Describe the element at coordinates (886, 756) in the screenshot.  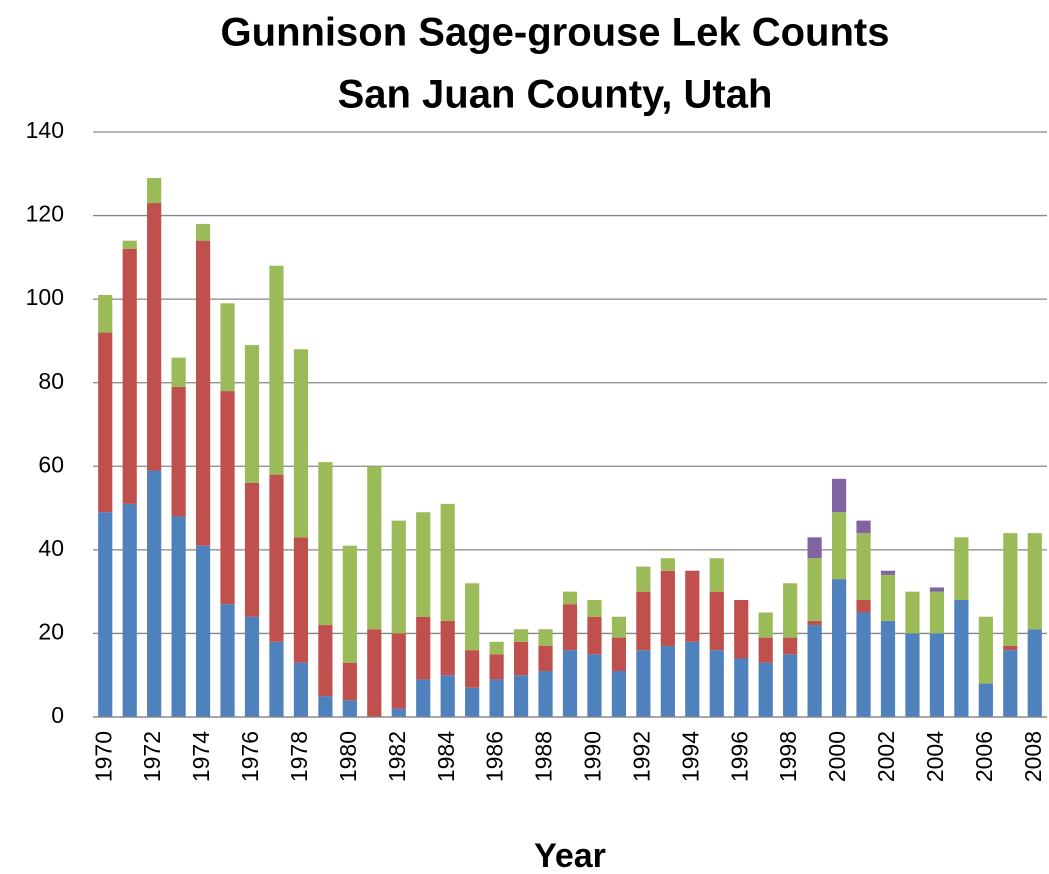
I see `x-tick-label: 2002` at that location.